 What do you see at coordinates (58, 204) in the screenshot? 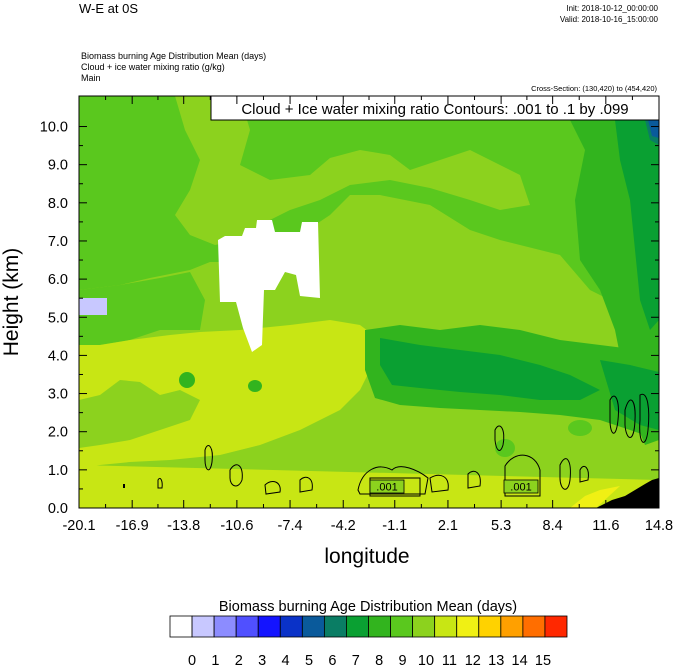
I see `y-tick-label: 8.0` at bounding box center [58, 204].